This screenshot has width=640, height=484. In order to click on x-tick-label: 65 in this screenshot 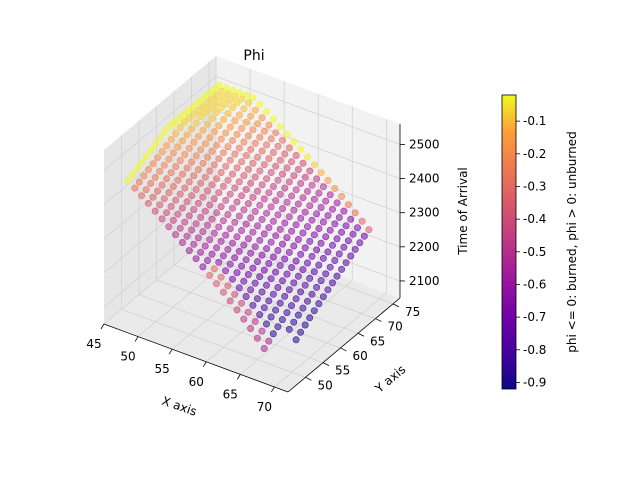, I will do `click(230, 394)`.